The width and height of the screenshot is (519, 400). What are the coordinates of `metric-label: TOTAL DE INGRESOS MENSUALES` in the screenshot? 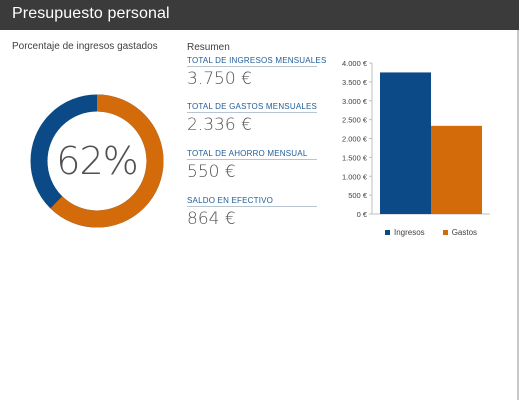 It's located at (257, 61).